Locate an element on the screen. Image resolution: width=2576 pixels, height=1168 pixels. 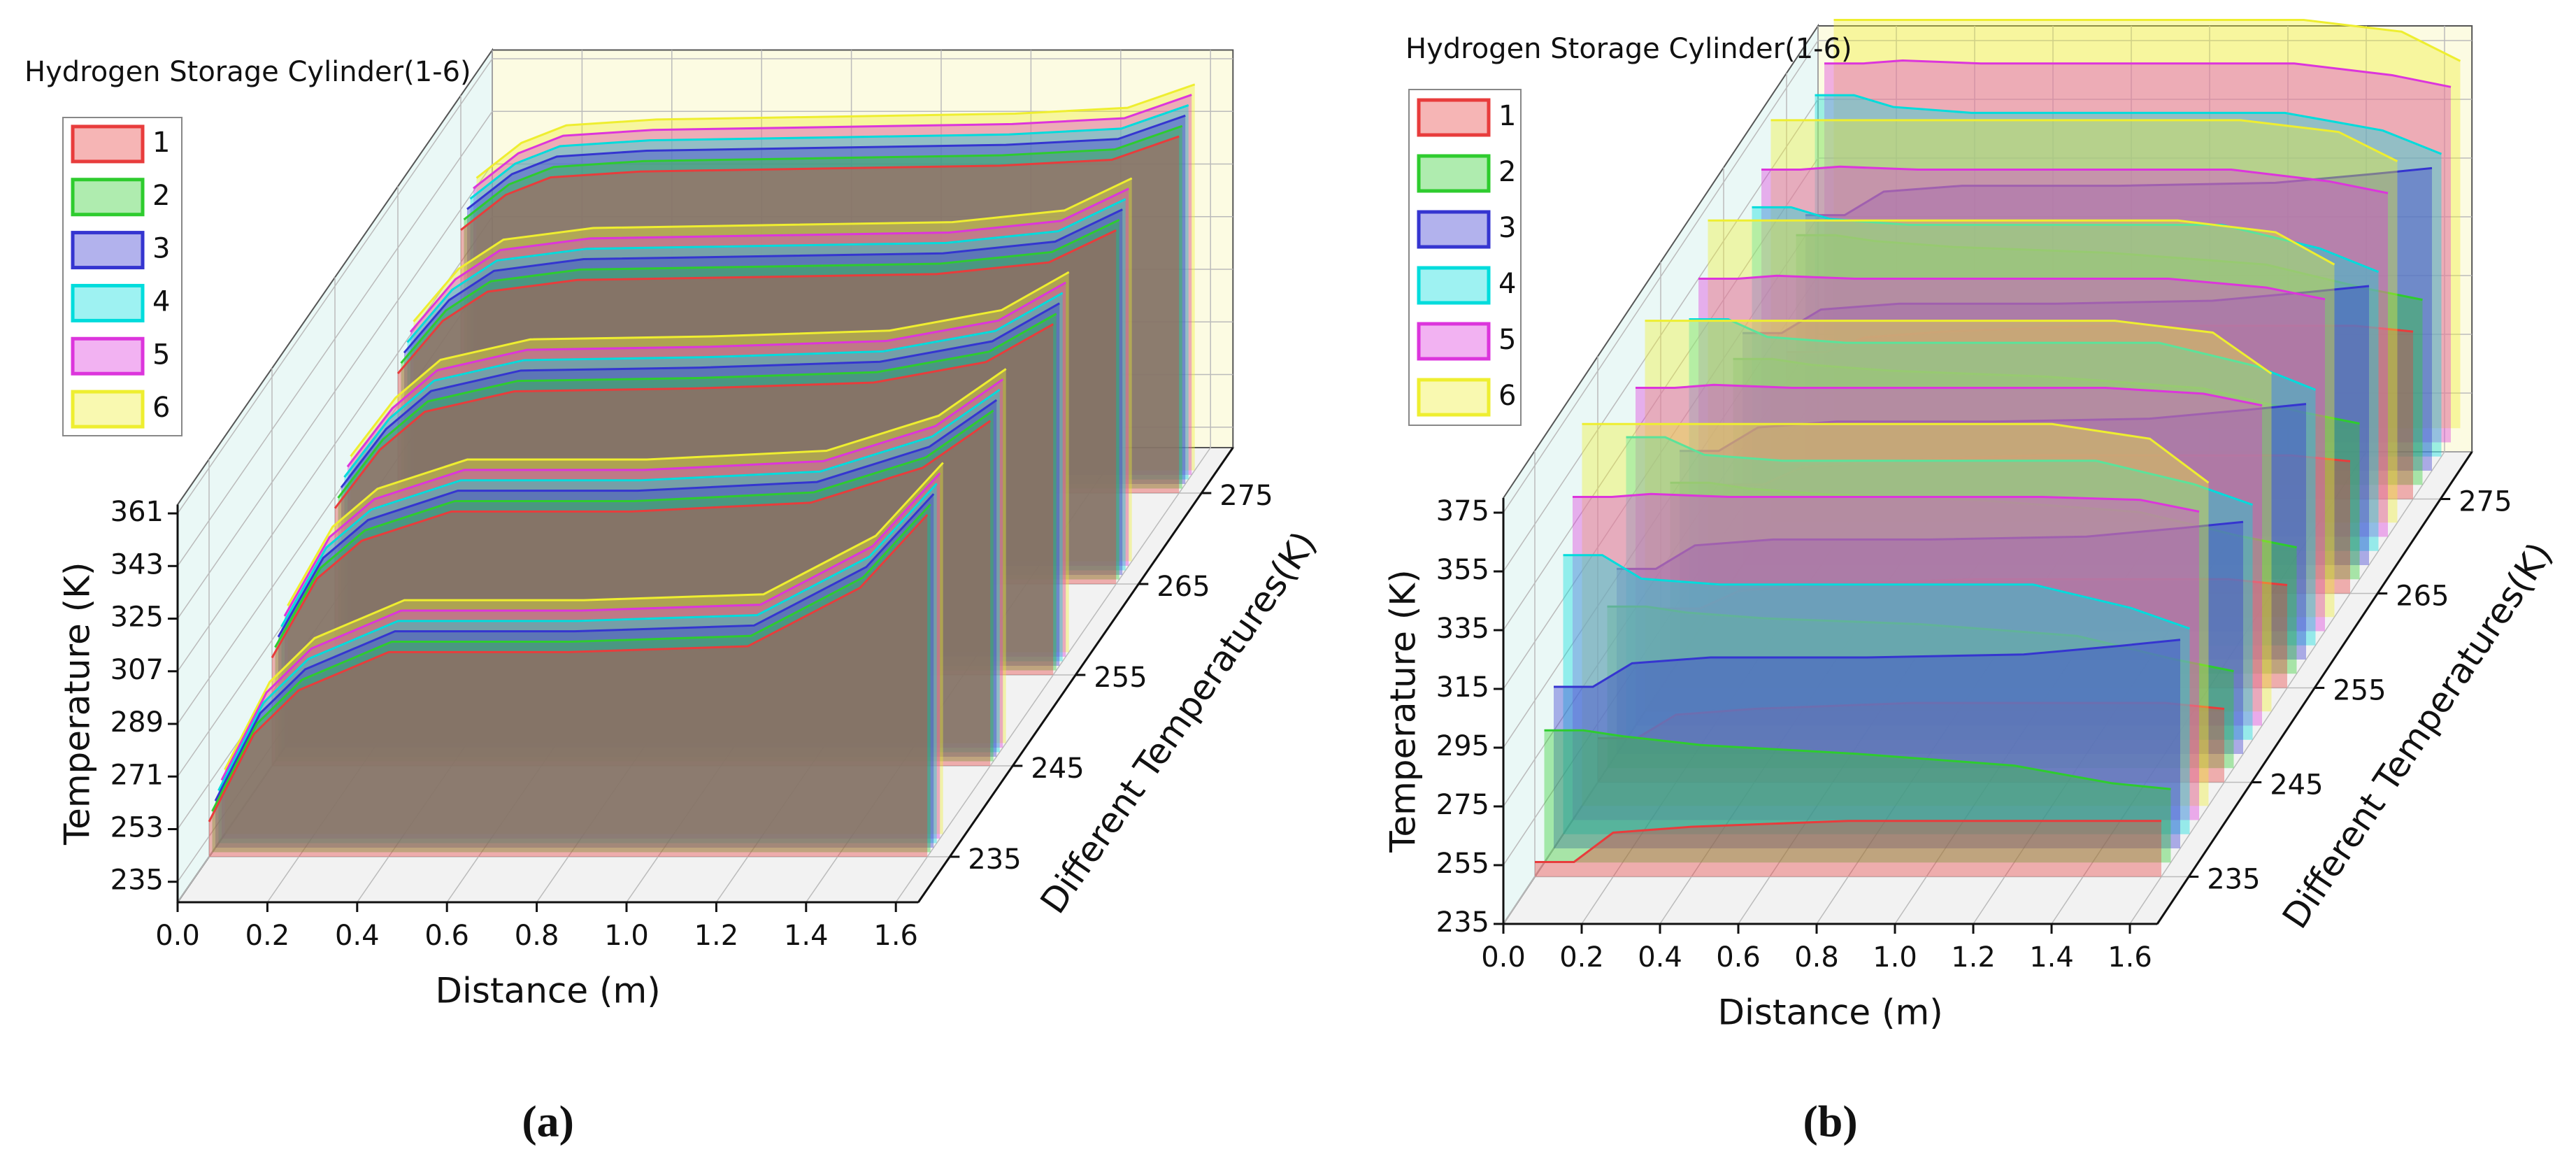
x-tick-label: 0.6 is located at coordinates (446, 936).